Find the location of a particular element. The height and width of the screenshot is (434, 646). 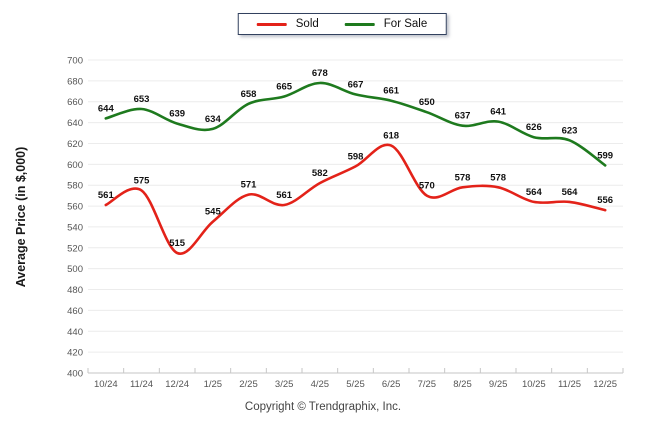

data-label: 665 is located at coordinates (284, 87).